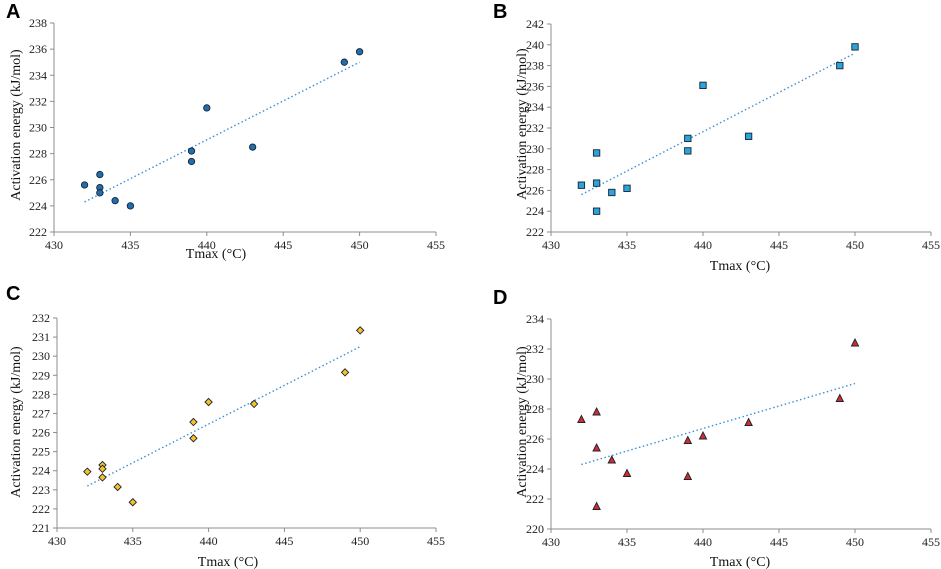 Image resolution: width=941 pixels, height=569 pixels. Describe the element at coordinates (535, 66) in the screenshot. I see `panel-b-y-tick-label: 238` at that location.